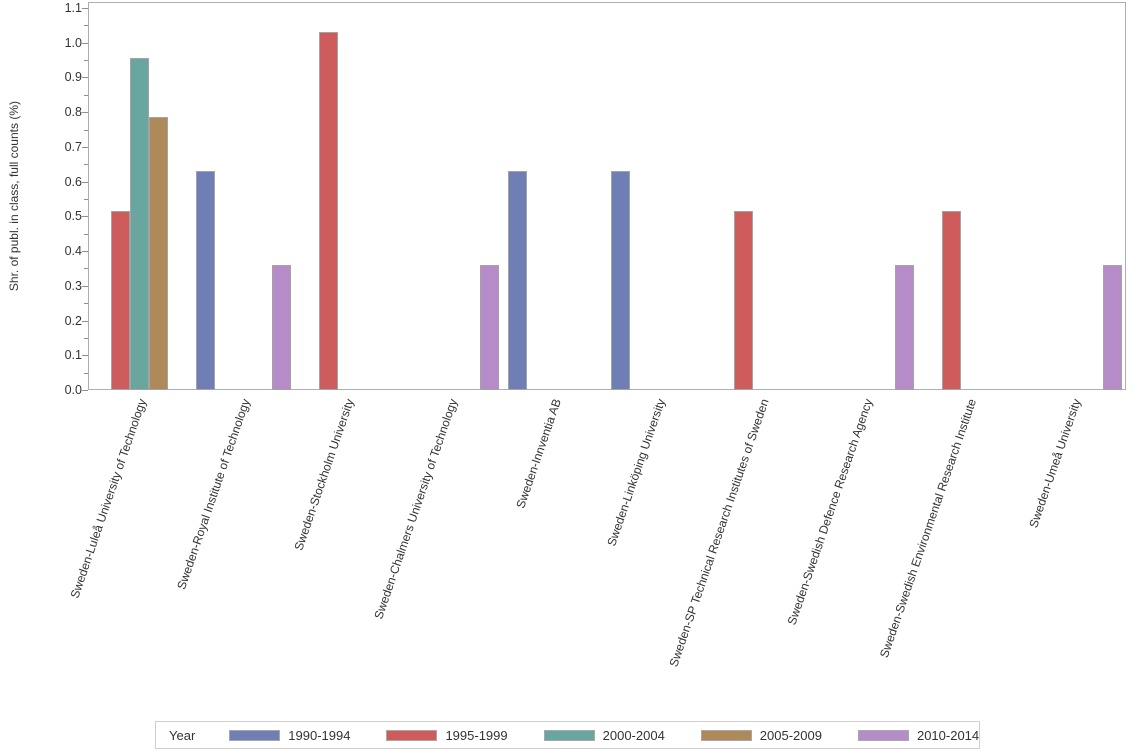 The image size is (1134, 756). I want to click on x-category-label: Sweden-Chalmers University of Technology, so click(416, 509).